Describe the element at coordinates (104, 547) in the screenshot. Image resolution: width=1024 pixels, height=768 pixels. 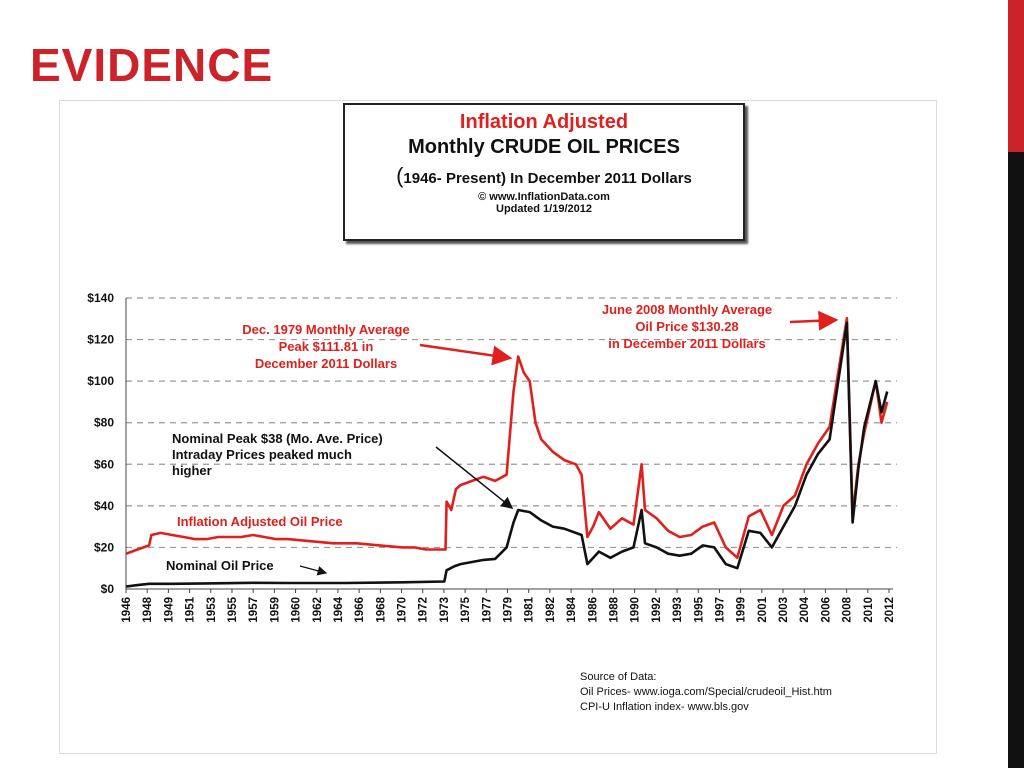
I see `y-tick-label: $20` at that location.